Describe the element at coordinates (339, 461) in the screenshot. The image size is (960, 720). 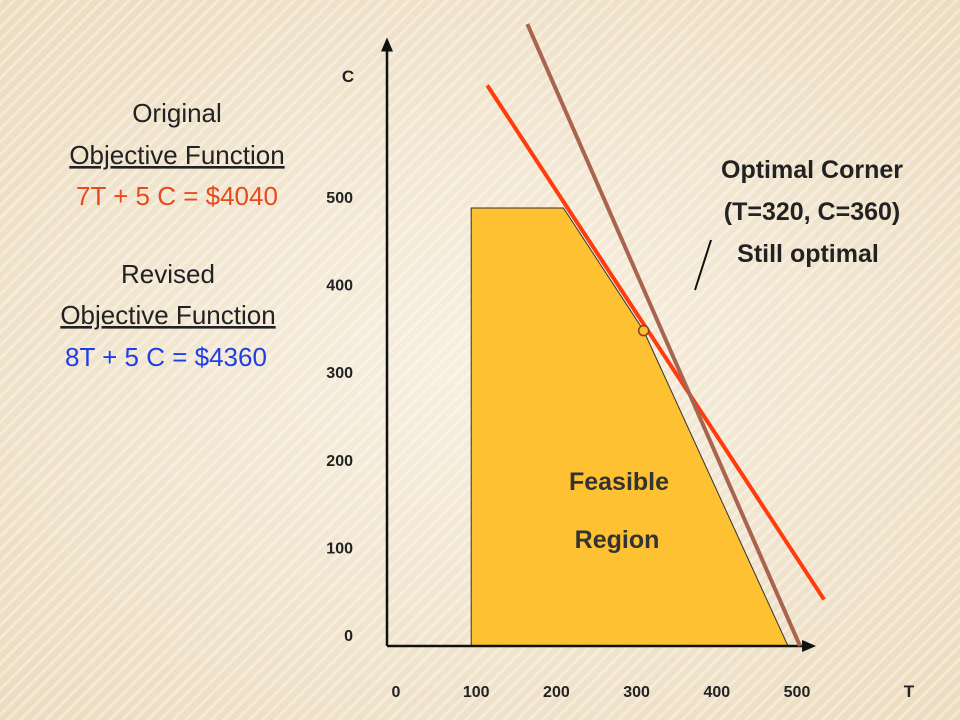
I see `y-tick-label: 200` at that location.